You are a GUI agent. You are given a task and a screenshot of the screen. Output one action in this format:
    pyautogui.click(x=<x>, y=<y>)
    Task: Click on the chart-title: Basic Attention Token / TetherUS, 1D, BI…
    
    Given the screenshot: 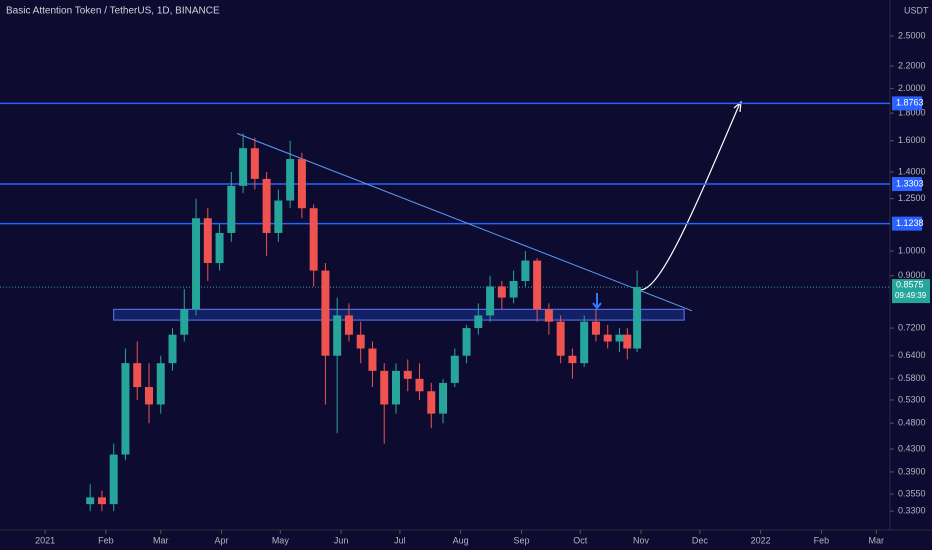 What is the action you would take?
    pyautogui.click(x=113, y=11)
    